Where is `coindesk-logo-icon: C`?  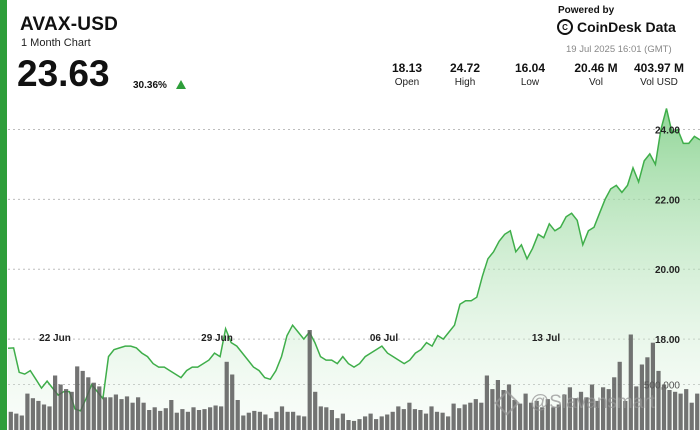 coindesk-logo-icon: C is located at coordinates (565, 27).